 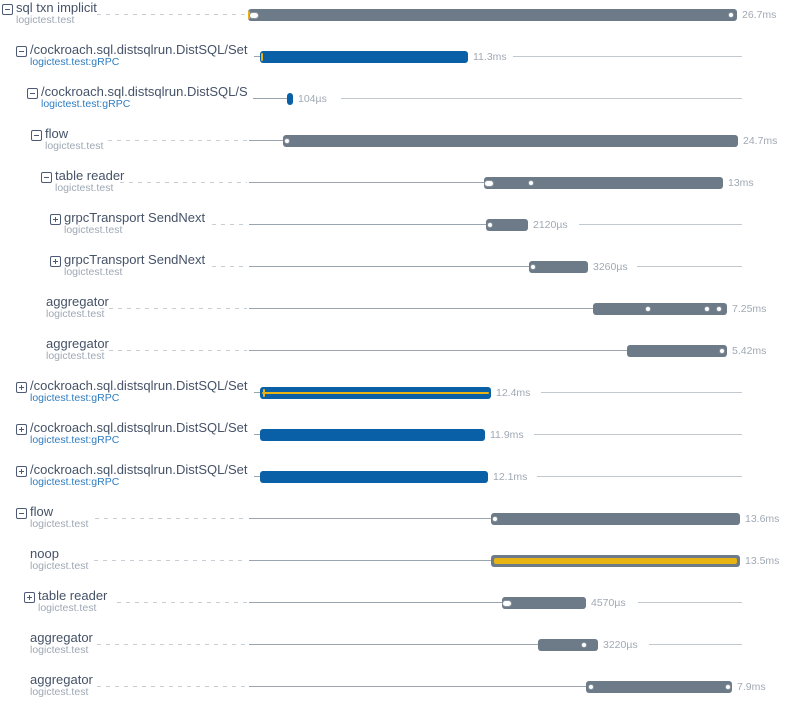 I want to click on span-row: flow logictest.test 13.6ms, so click(x=393, y=525).